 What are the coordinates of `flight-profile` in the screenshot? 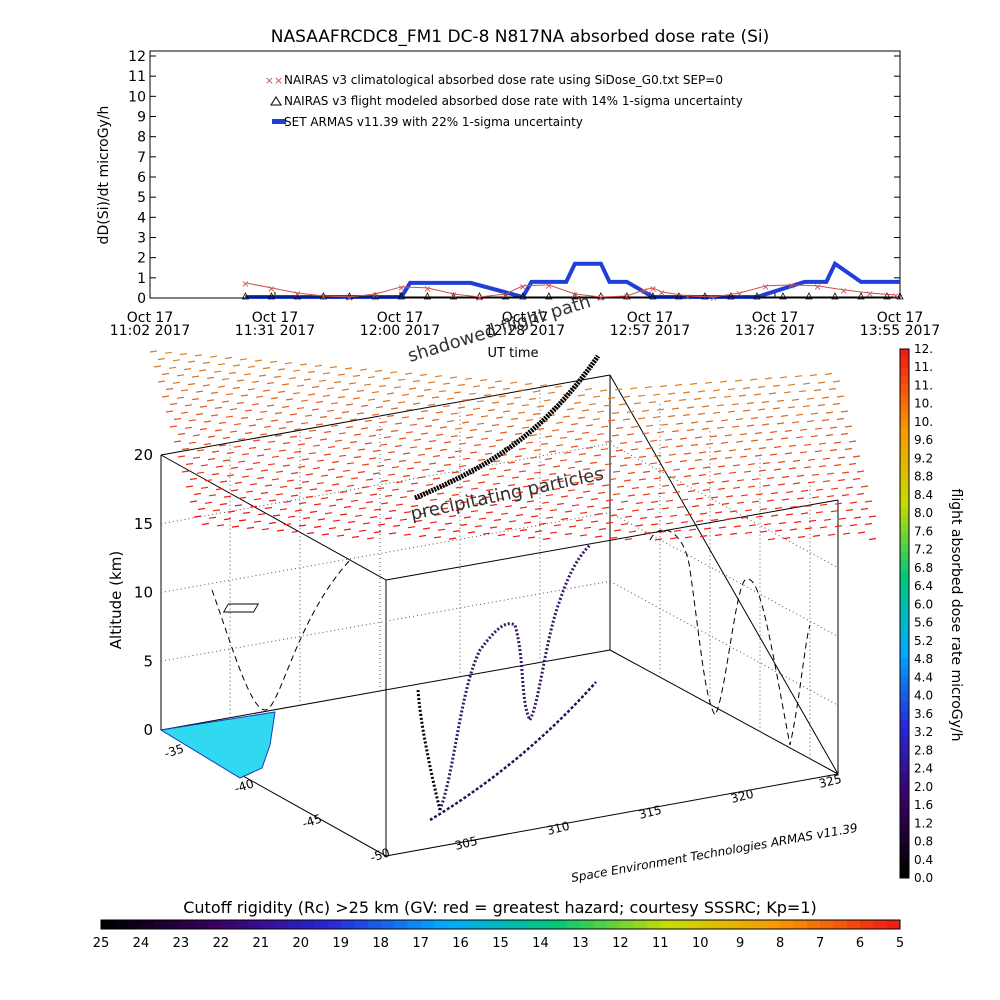 It's located at (515, 677).